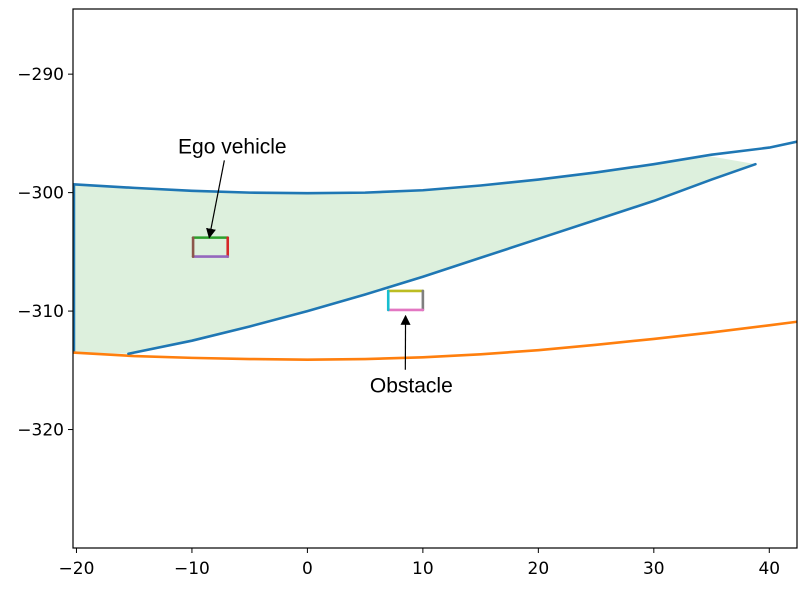  I want to click on y-tick-label: −320, so click(40, 431).